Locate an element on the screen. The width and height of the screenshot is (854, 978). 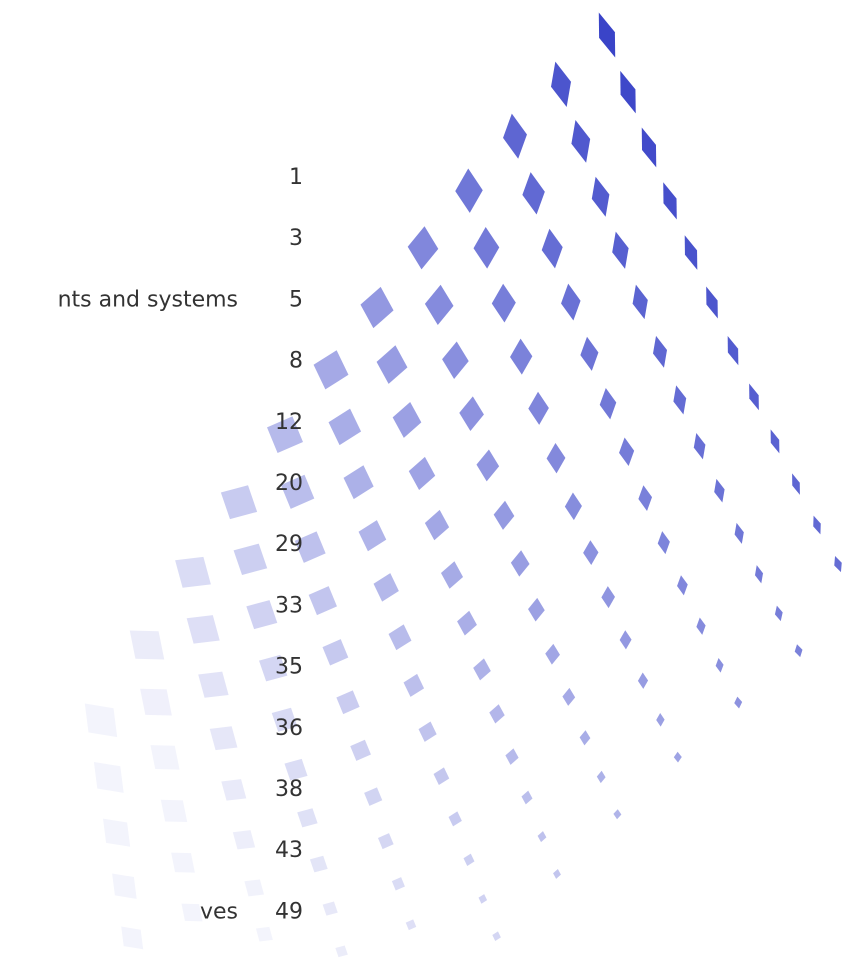
page-number: 49 is located at coordinates (289, 911).